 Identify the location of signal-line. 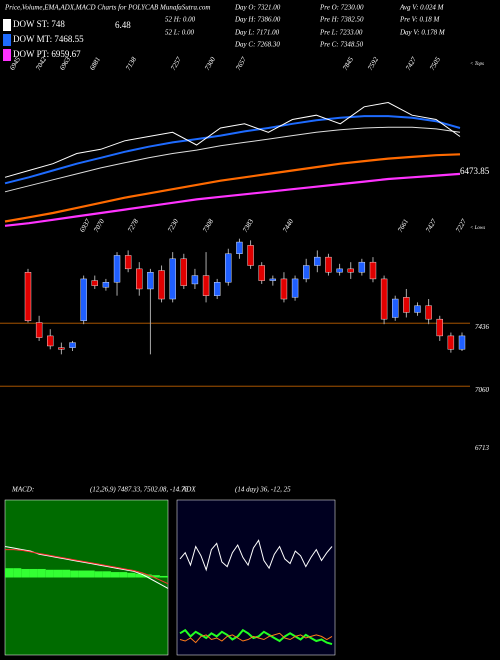
(87, 567).